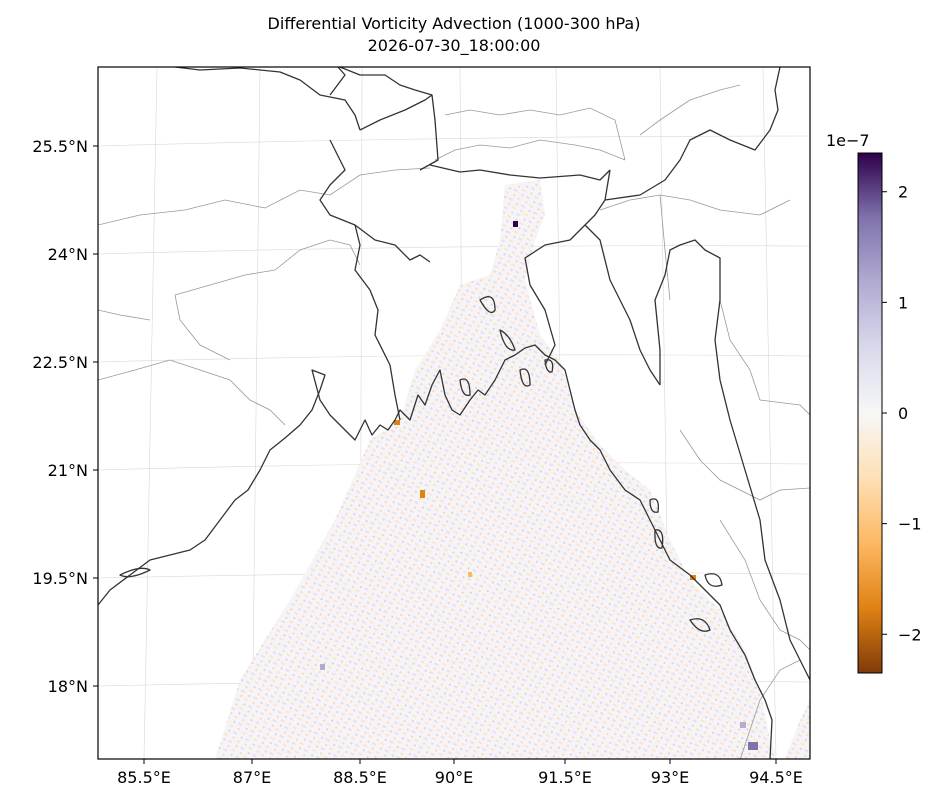 Image resolution: width=943 pixels, height=805 pixels. Describe the element at coordinates (252, 777) in the screenshot. I see `lon-tick-label: 87°E` at that location.